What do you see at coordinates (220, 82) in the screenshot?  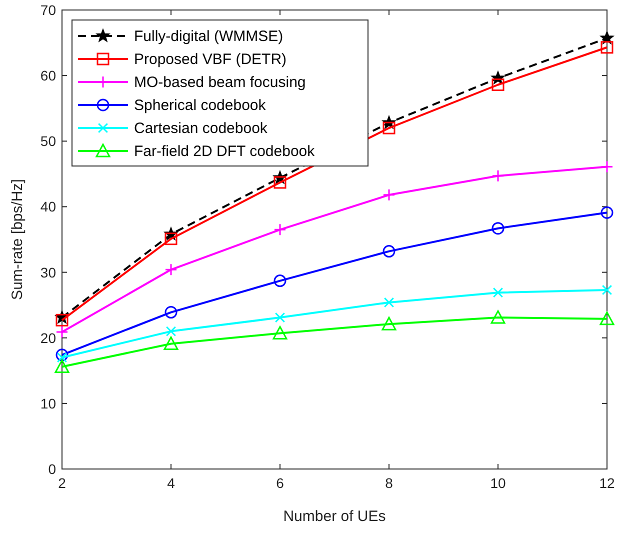 I see `legend-label: MO-based beam focusing` at bounding box center [220, 82].